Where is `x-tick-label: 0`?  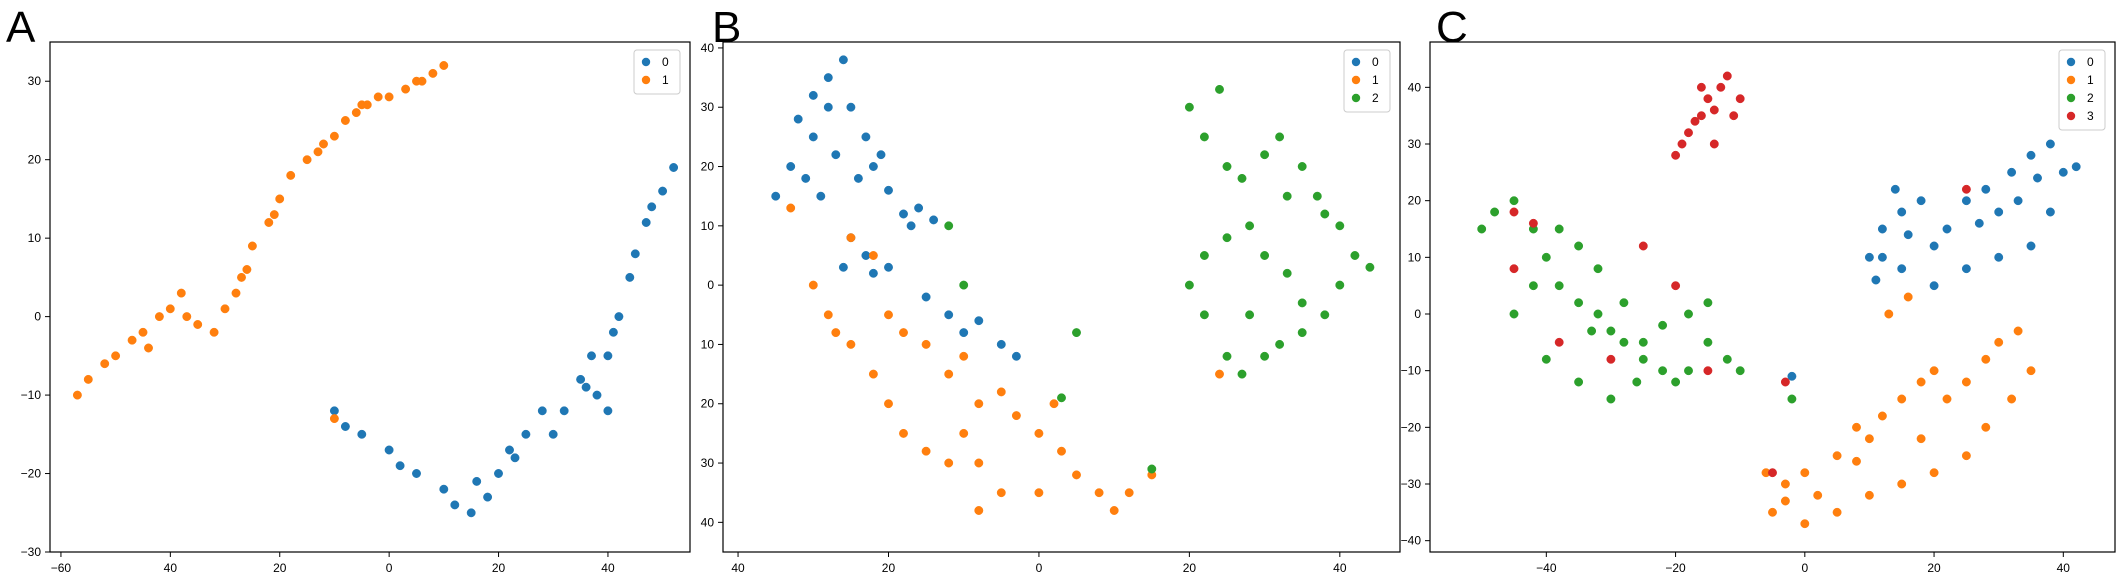
x-tick-label: 0 is located at coordinates (1039, 568).